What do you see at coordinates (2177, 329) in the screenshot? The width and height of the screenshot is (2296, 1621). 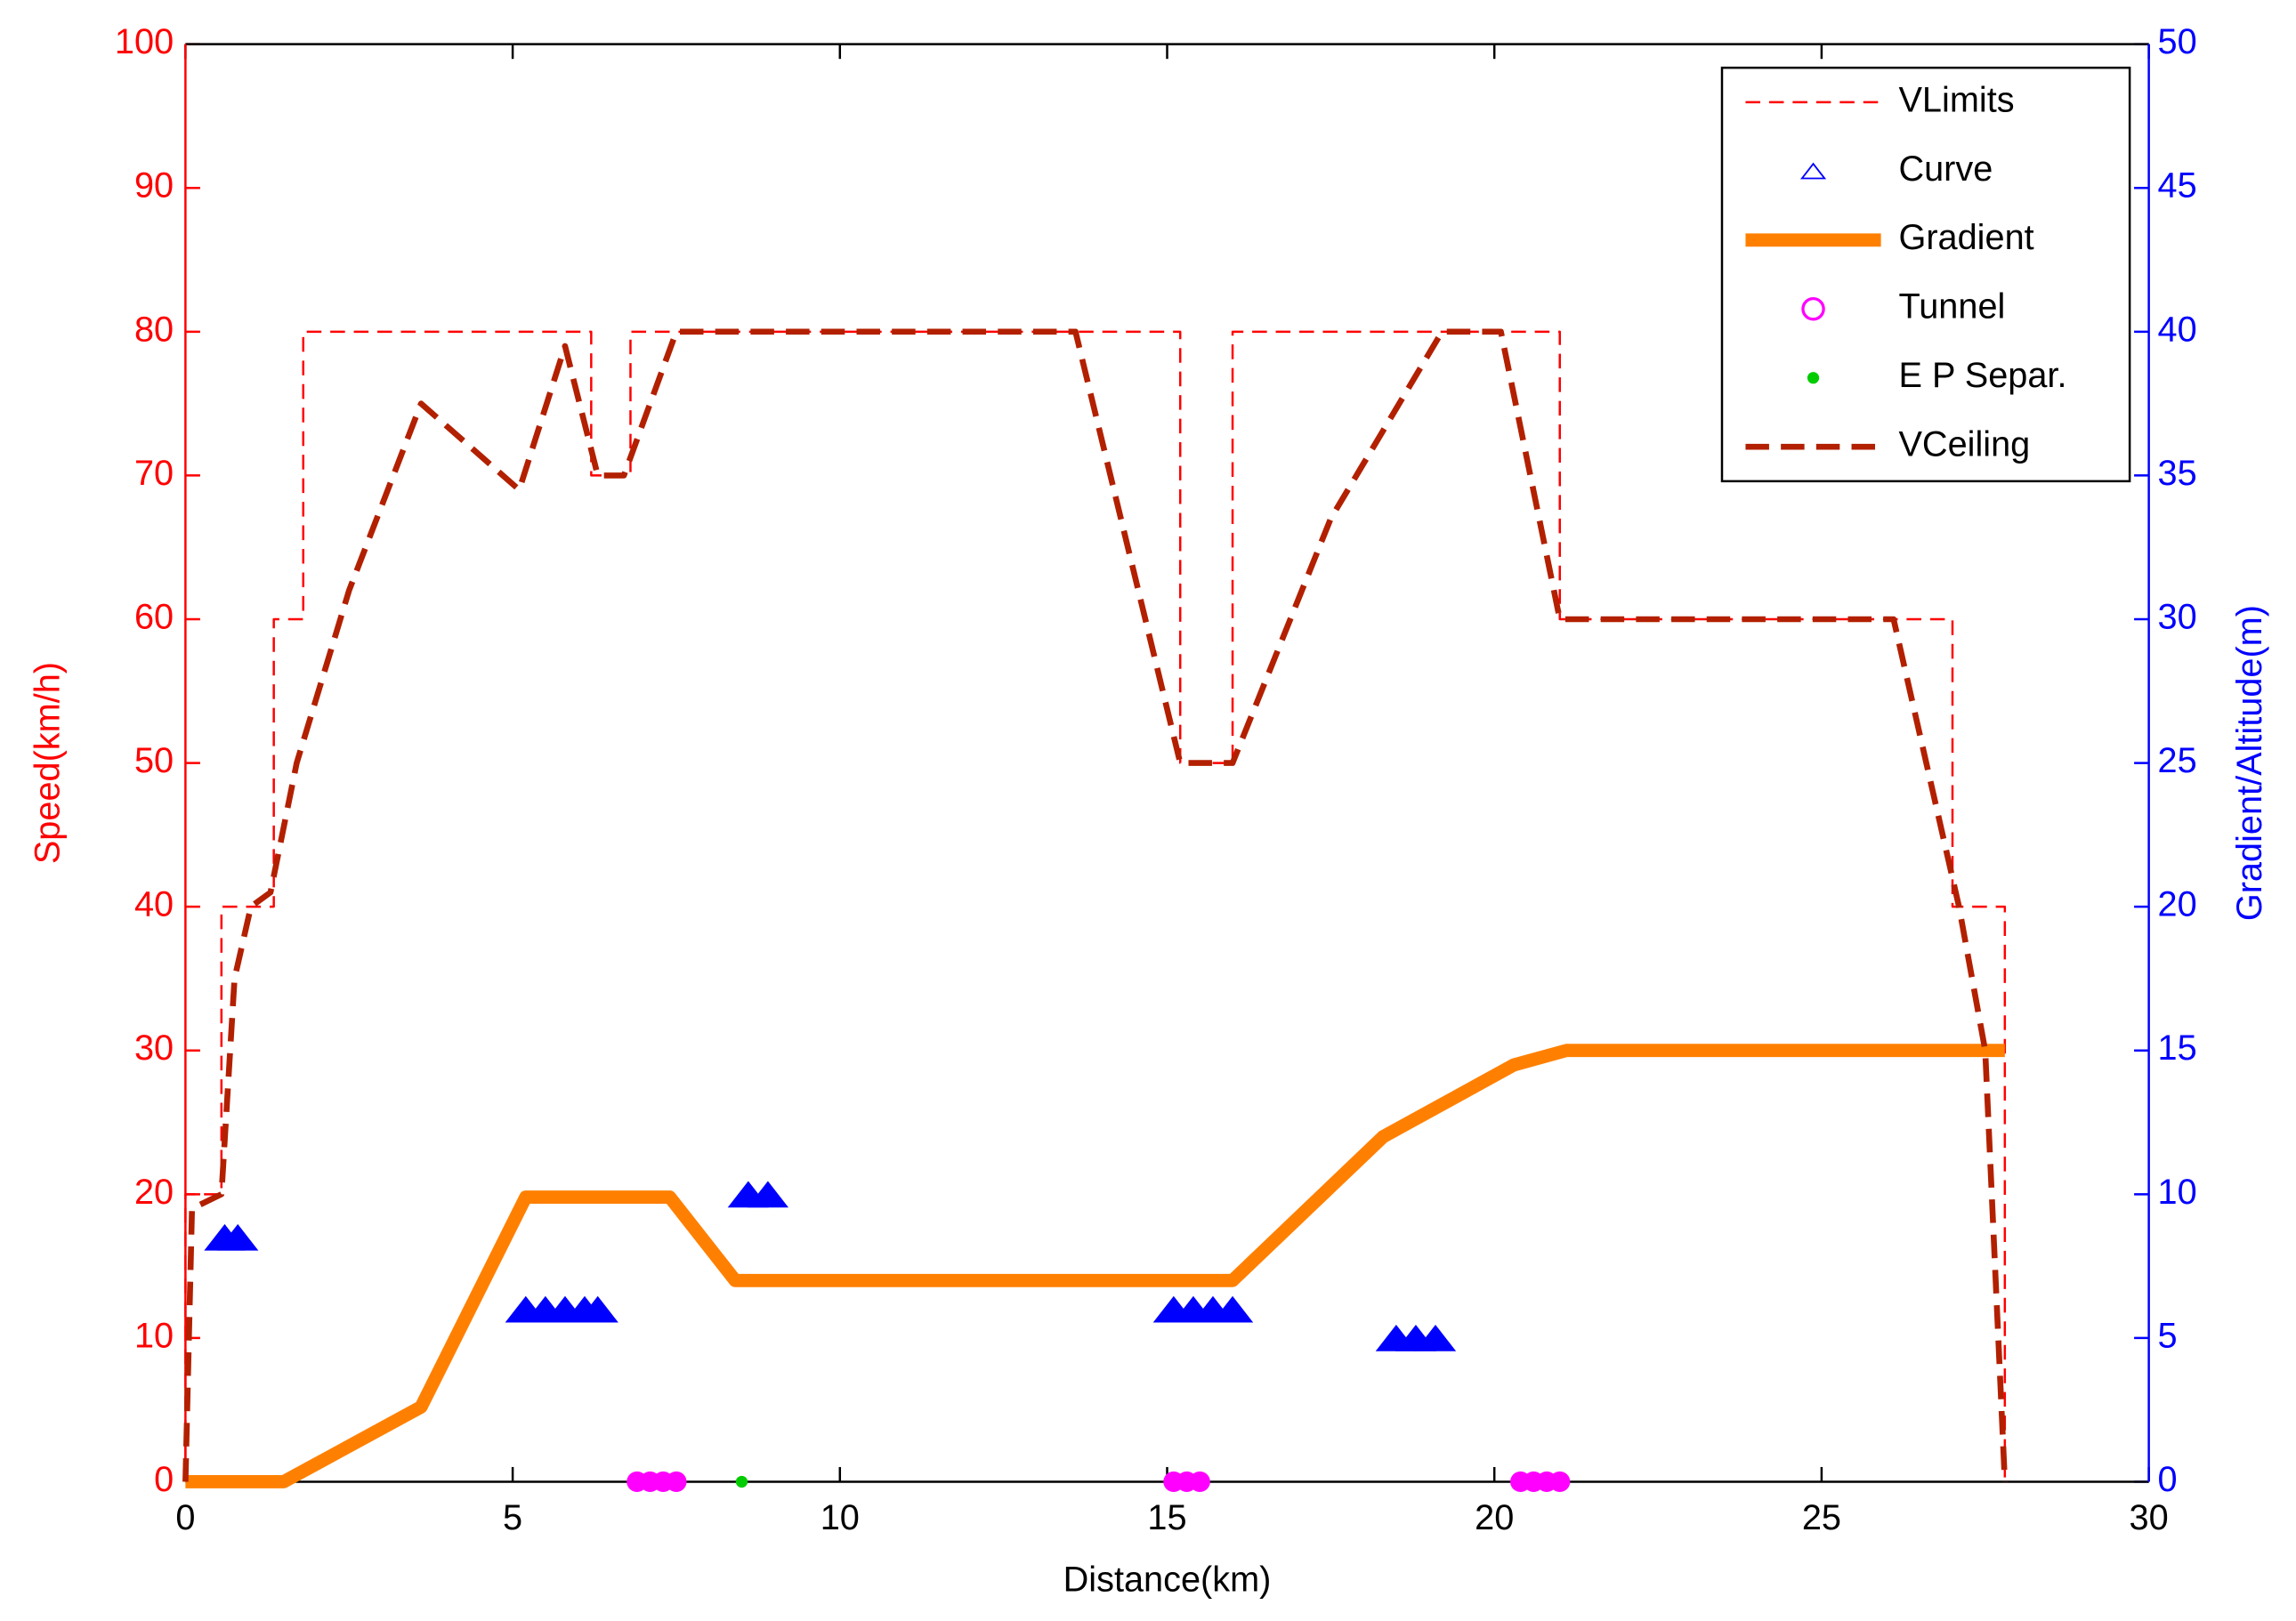 I see `y2-tick-label: 40` at bounding box center [2177, 329].